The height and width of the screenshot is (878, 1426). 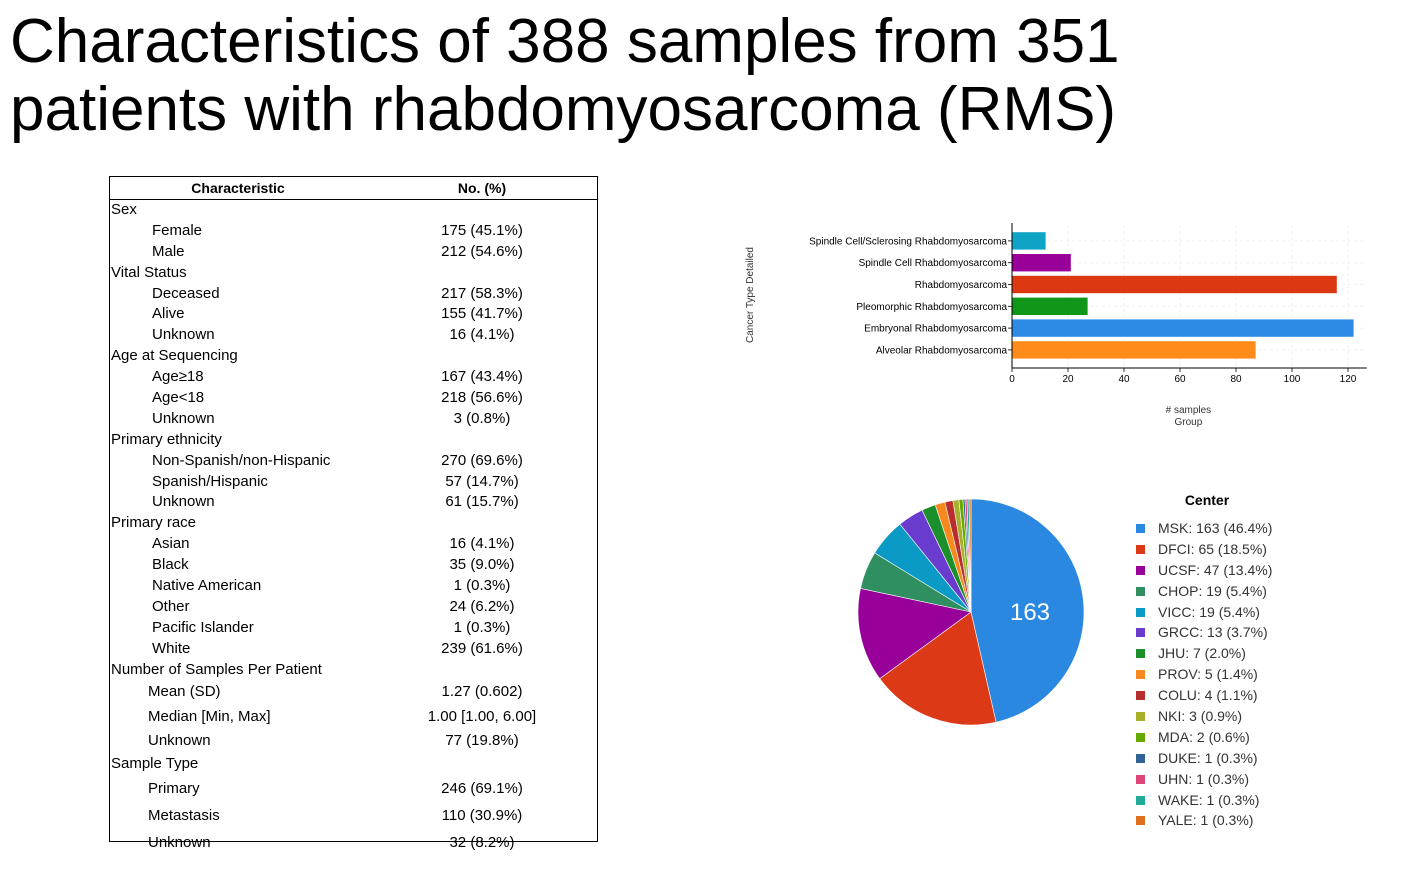 What do you see at coordinates (353, 273) in the screenshot?
I see `table-section-row: Vital Status` at bounding box center [353, 273].